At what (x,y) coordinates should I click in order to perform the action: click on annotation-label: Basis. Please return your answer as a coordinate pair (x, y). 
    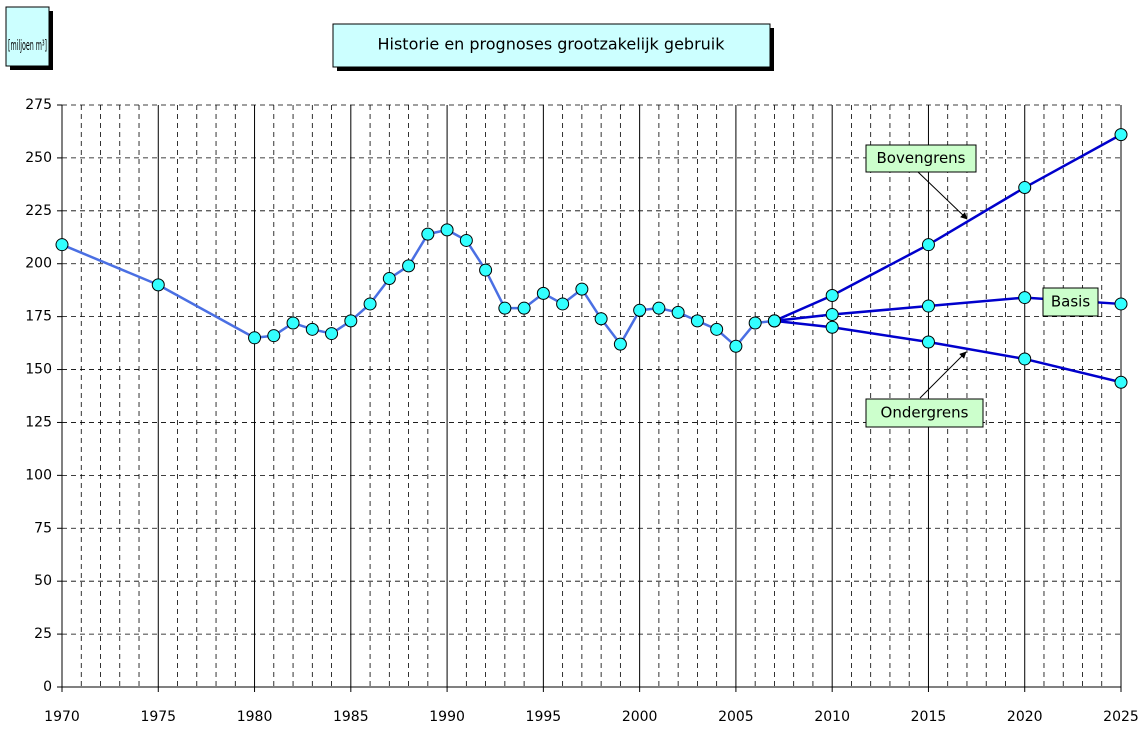
    Looking at the image, I should click on (1070, 302).